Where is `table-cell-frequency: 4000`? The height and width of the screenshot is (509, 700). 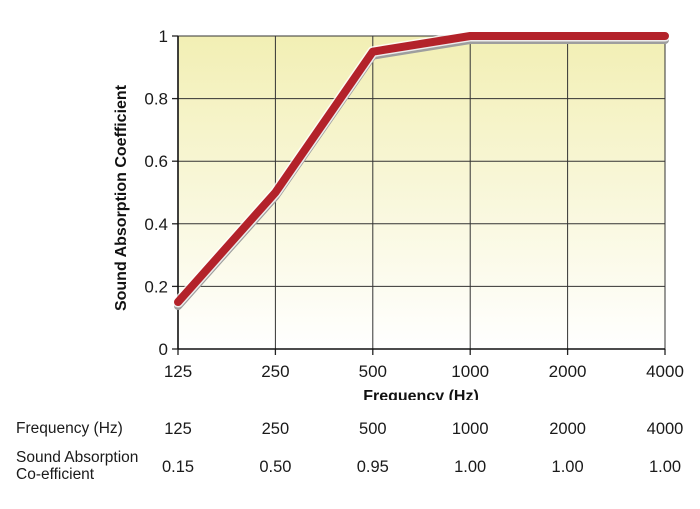
table-cell-frequency: 4000 is located at coordinates (665, 429).